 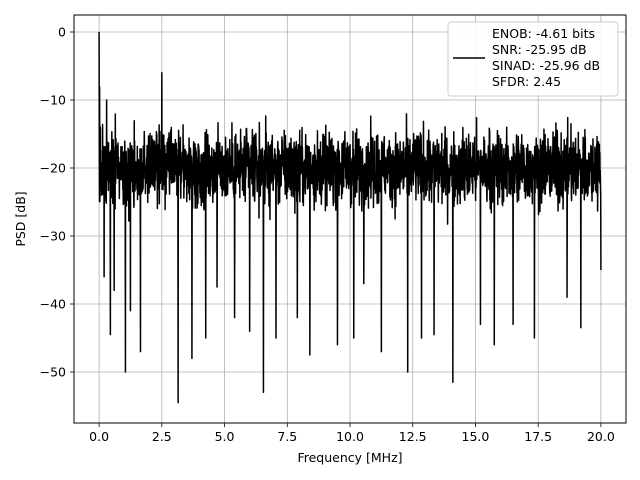 I want to click on x-tick-label: 20.0, so click(x=601, y=436).